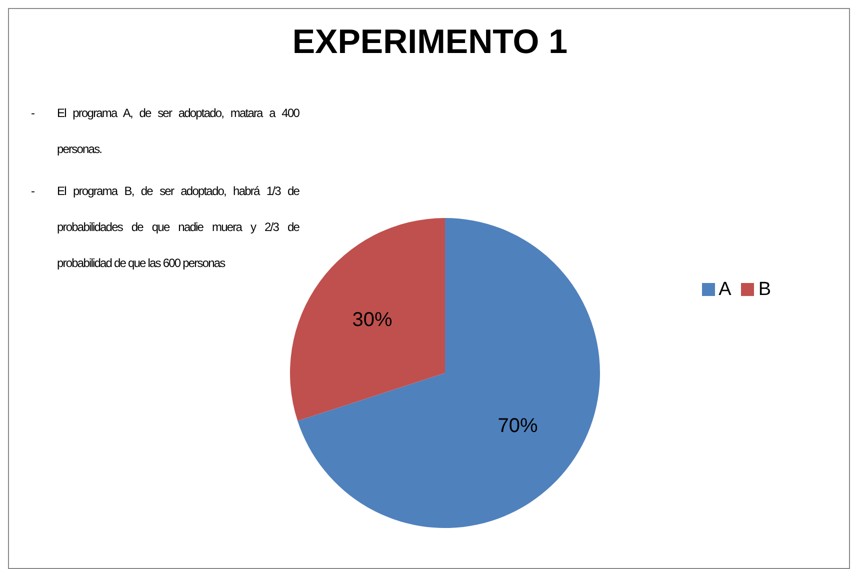 This screenshot has width=858, height=569. I want to click on legend-label: A, so click(725, 289).